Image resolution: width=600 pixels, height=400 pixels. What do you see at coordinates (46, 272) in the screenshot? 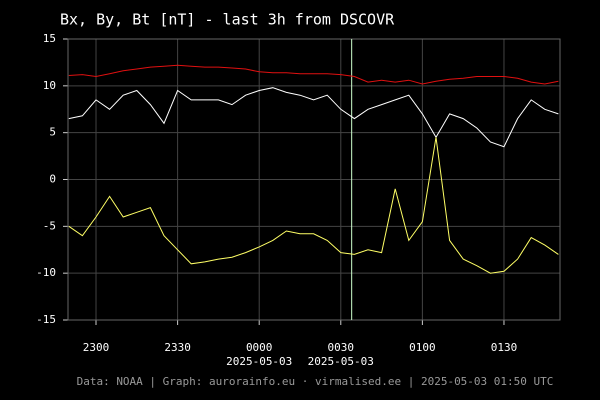
I see `y-tick-label: -10` at bounding box center [46, 272].